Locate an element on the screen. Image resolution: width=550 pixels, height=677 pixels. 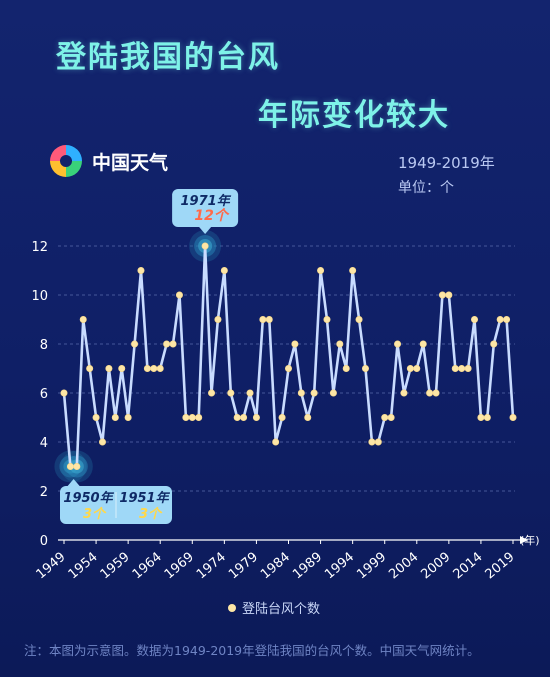
x-axis-arrow-icon is located at coordinates (524, 540).